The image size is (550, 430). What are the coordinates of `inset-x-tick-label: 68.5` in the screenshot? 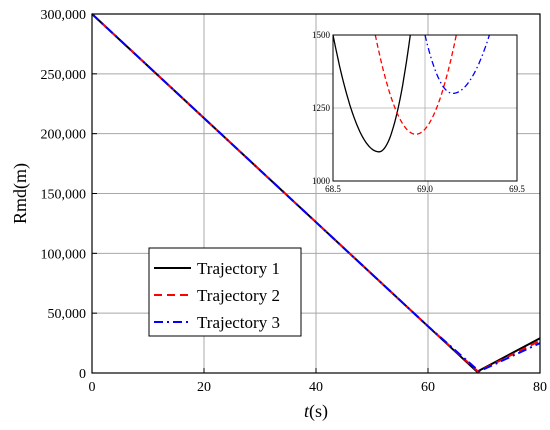 It's located at (333, 189).